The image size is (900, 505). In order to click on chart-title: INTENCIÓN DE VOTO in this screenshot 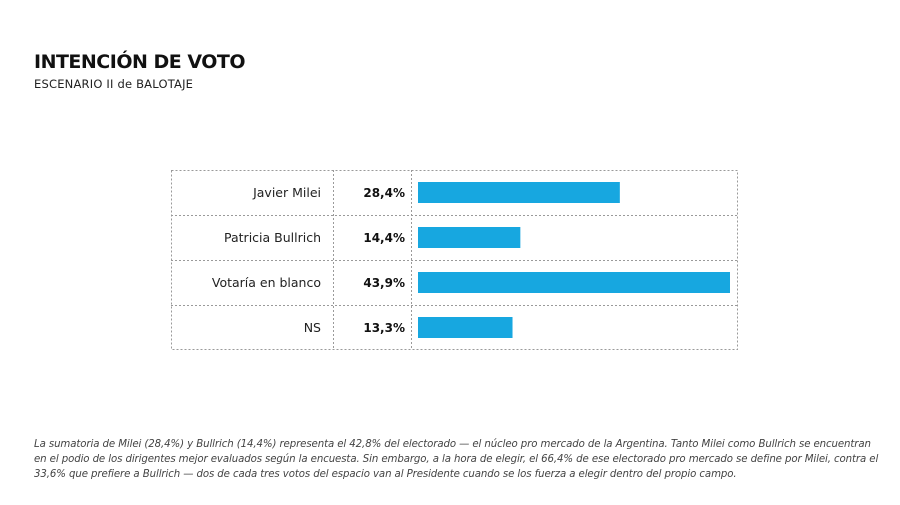, I will do `click(140, 62)`.